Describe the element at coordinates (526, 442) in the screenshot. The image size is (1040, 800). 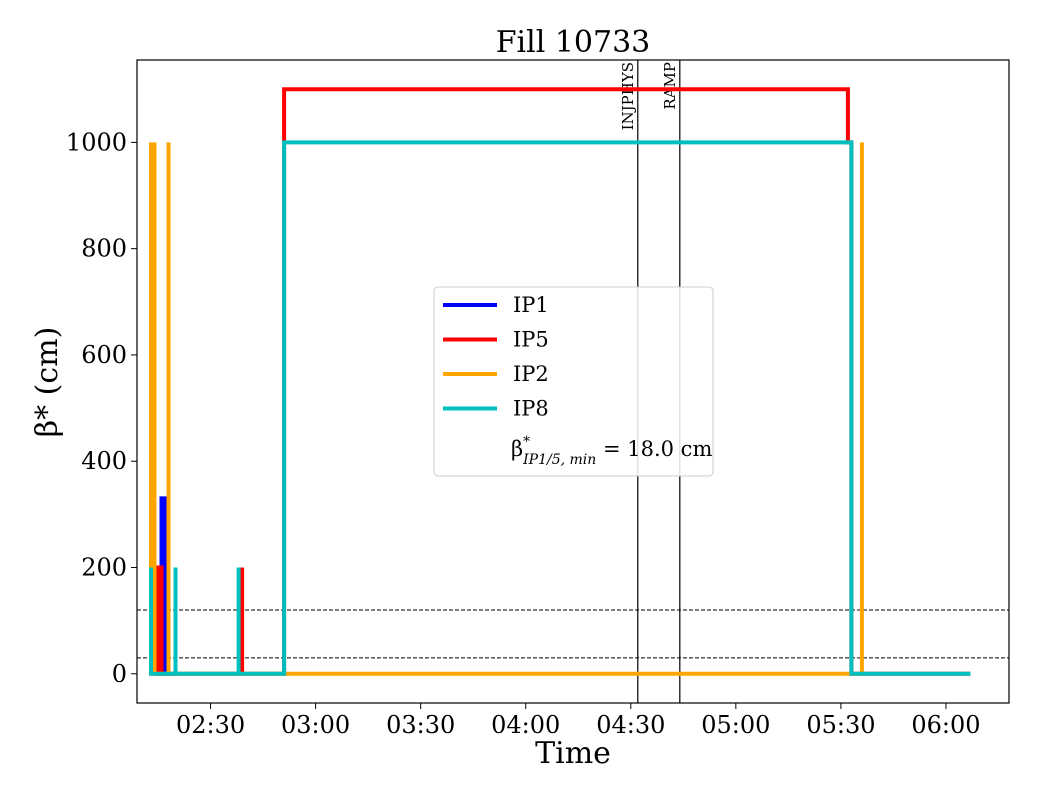
I see `legend-note-sup: *` at that location.